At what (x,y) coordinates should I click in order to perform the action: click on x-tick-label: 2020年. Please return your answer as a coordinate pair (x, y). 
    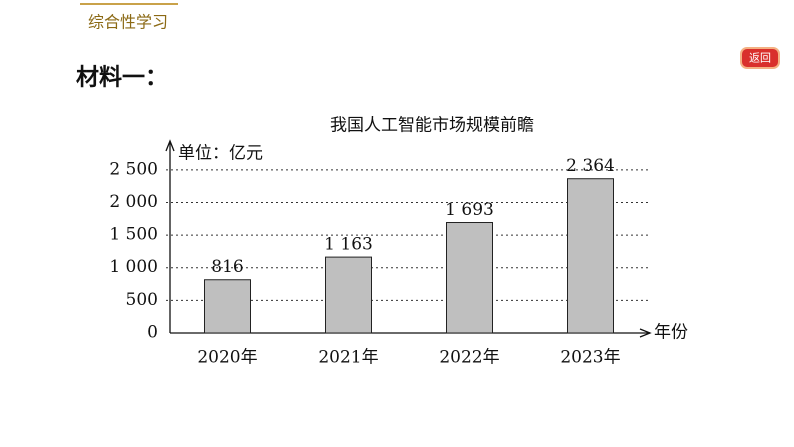
    Looking at the image, I should click on (227, 358).